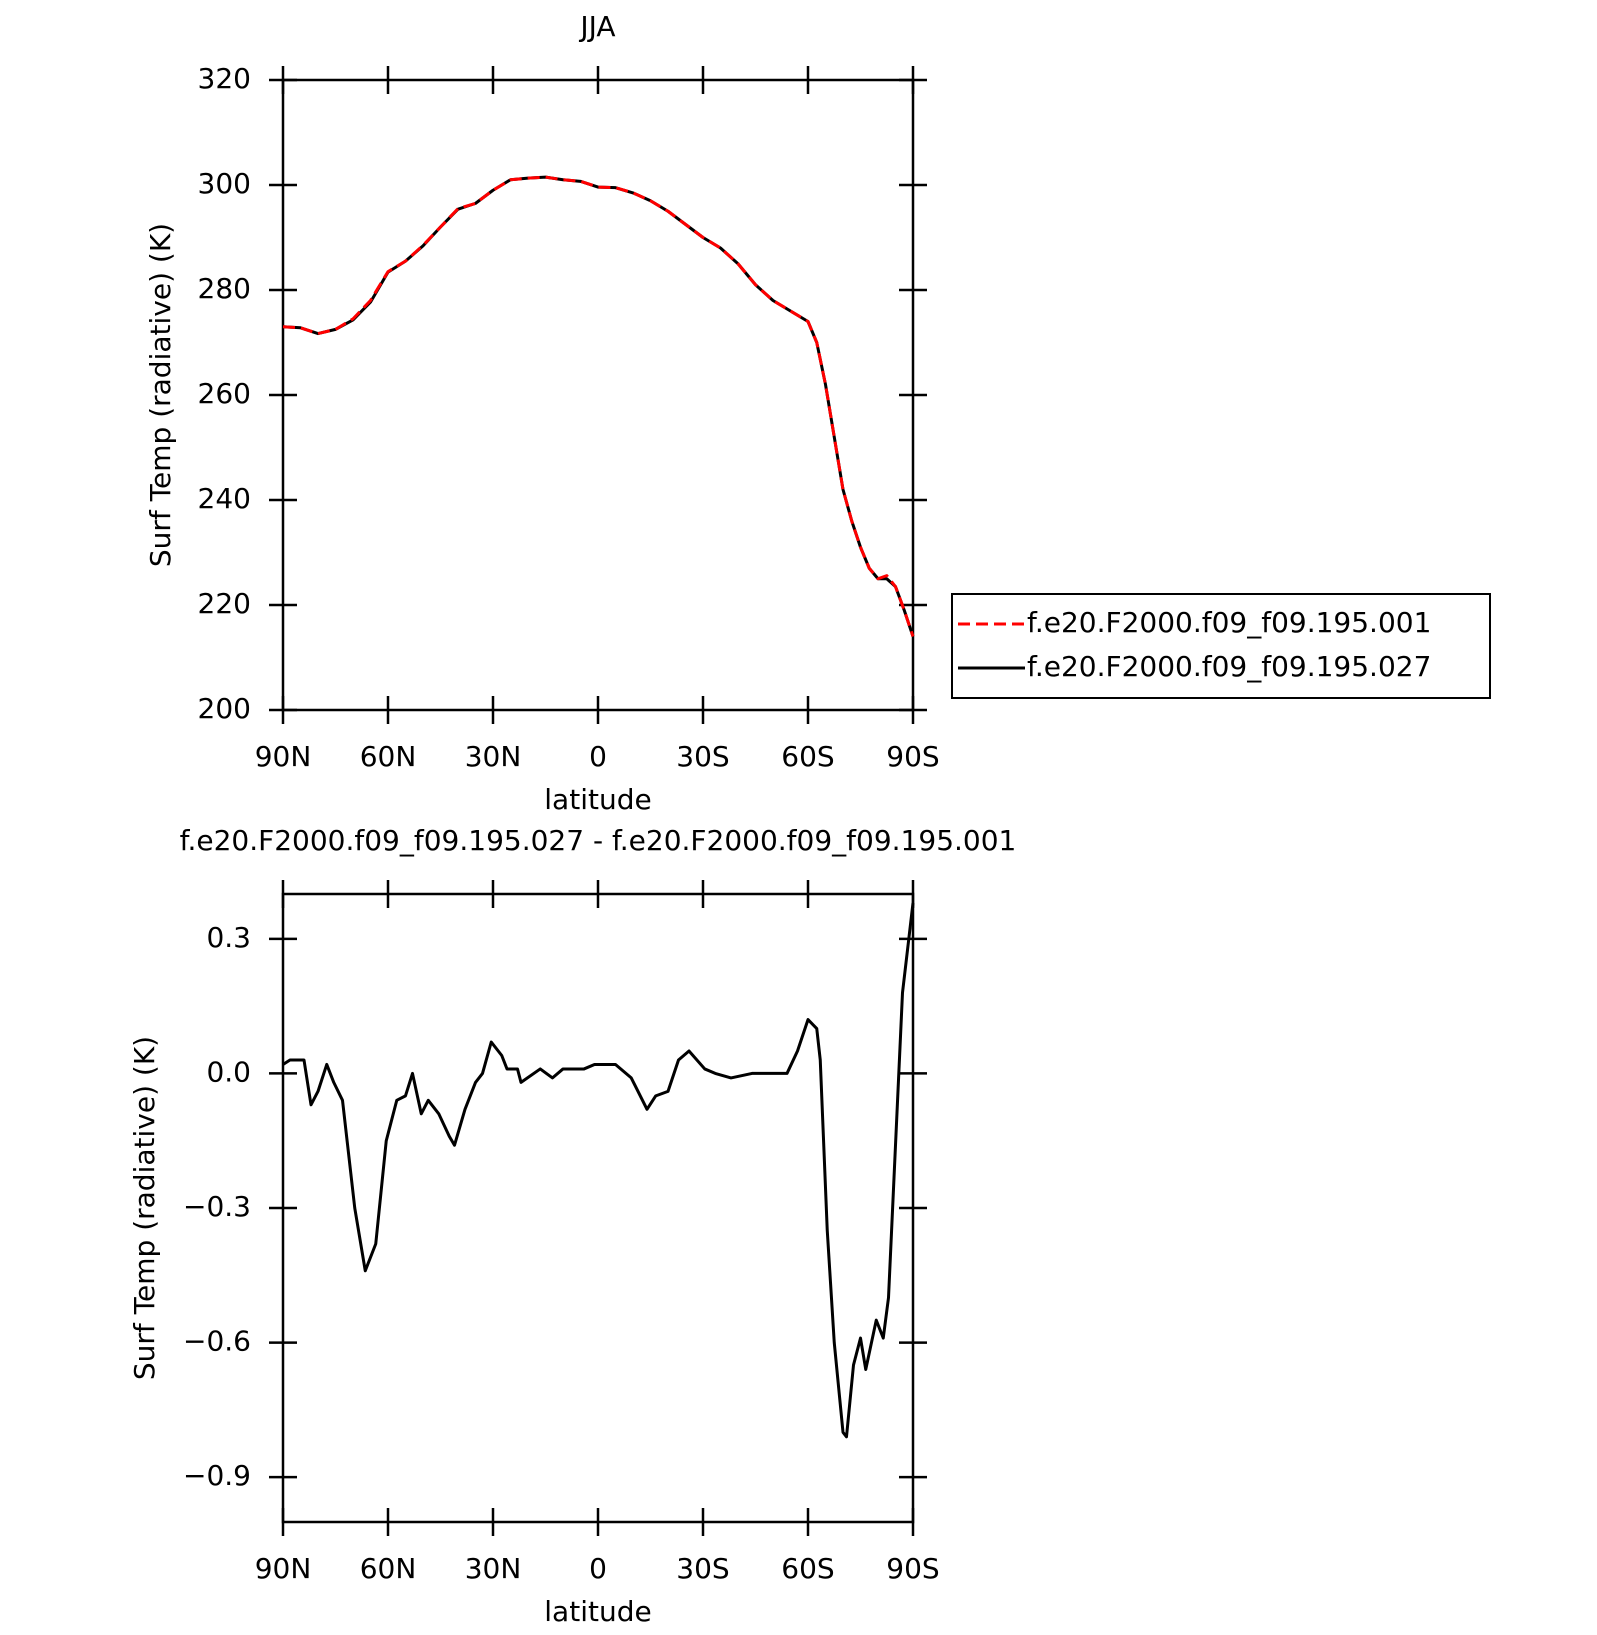 This screenshot has width=1597, height=1635. I want to click on y-tick-label: 240, so click(224, 498).